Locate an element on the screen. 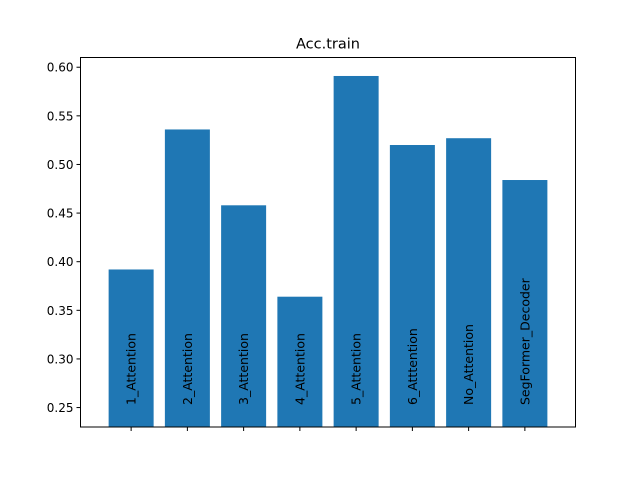  bar-4_Attention is located at coordinates (300, 361).